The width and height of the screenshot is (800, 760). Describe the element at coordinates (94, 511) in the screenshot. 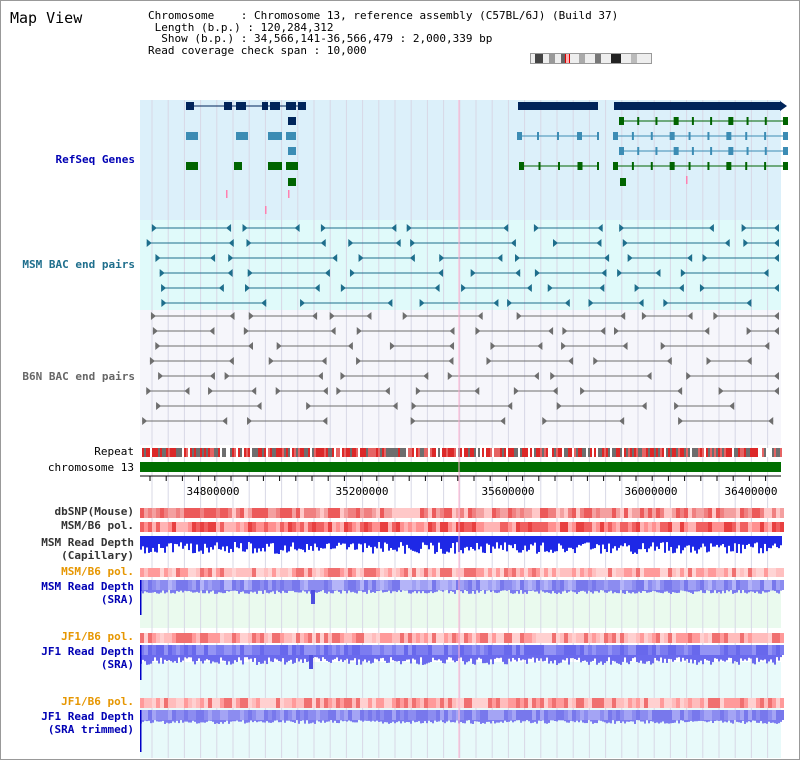

I see `track-label-dbsnp: dbSNP(Mouse)` at that location.